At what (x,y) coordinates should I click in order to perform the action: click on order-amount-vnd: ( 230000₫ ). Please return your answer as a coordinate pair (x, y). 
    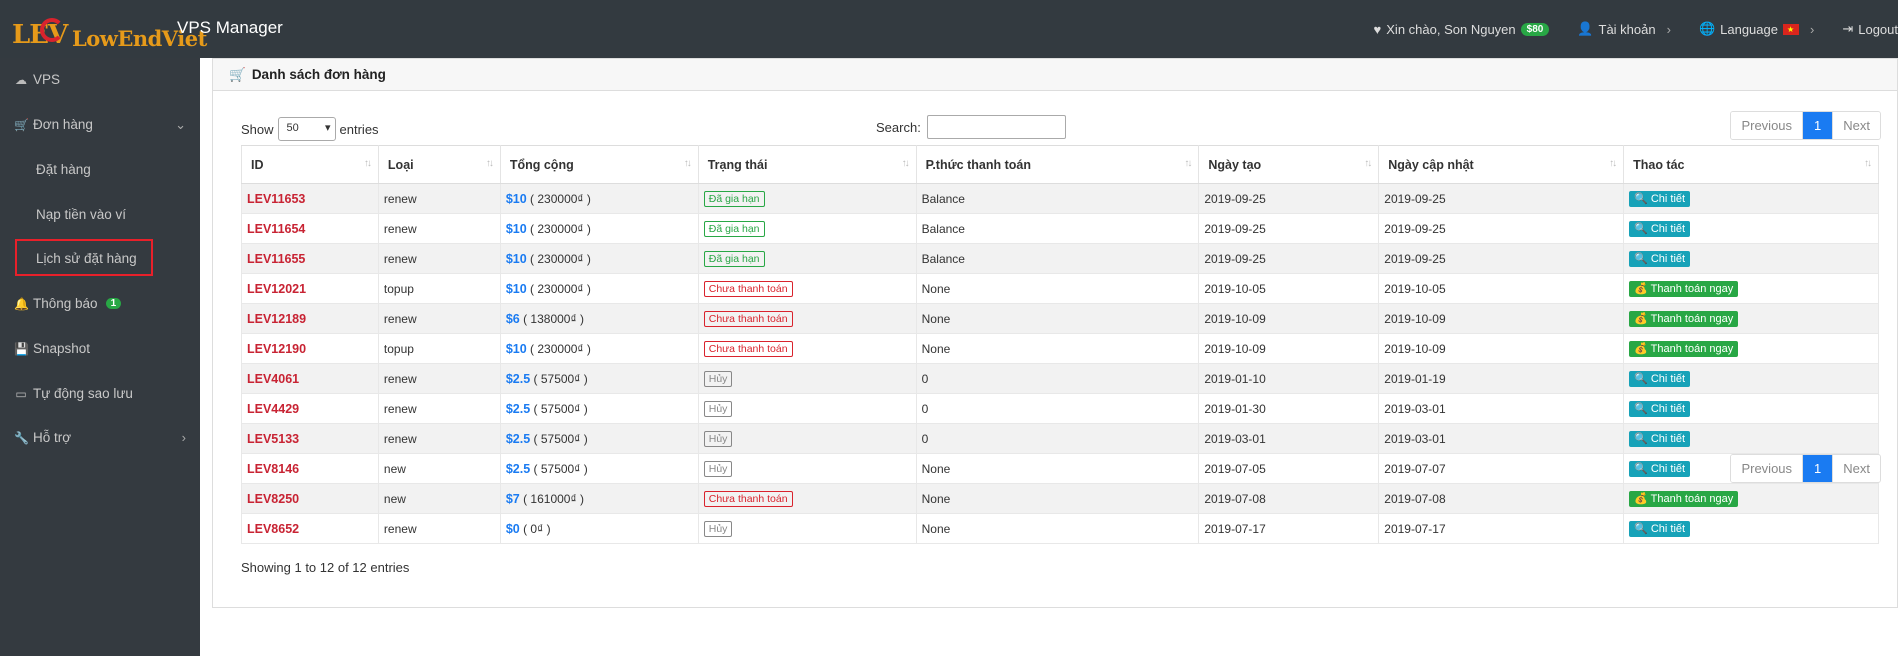
    Looking at the image, I should click on (560, 258).